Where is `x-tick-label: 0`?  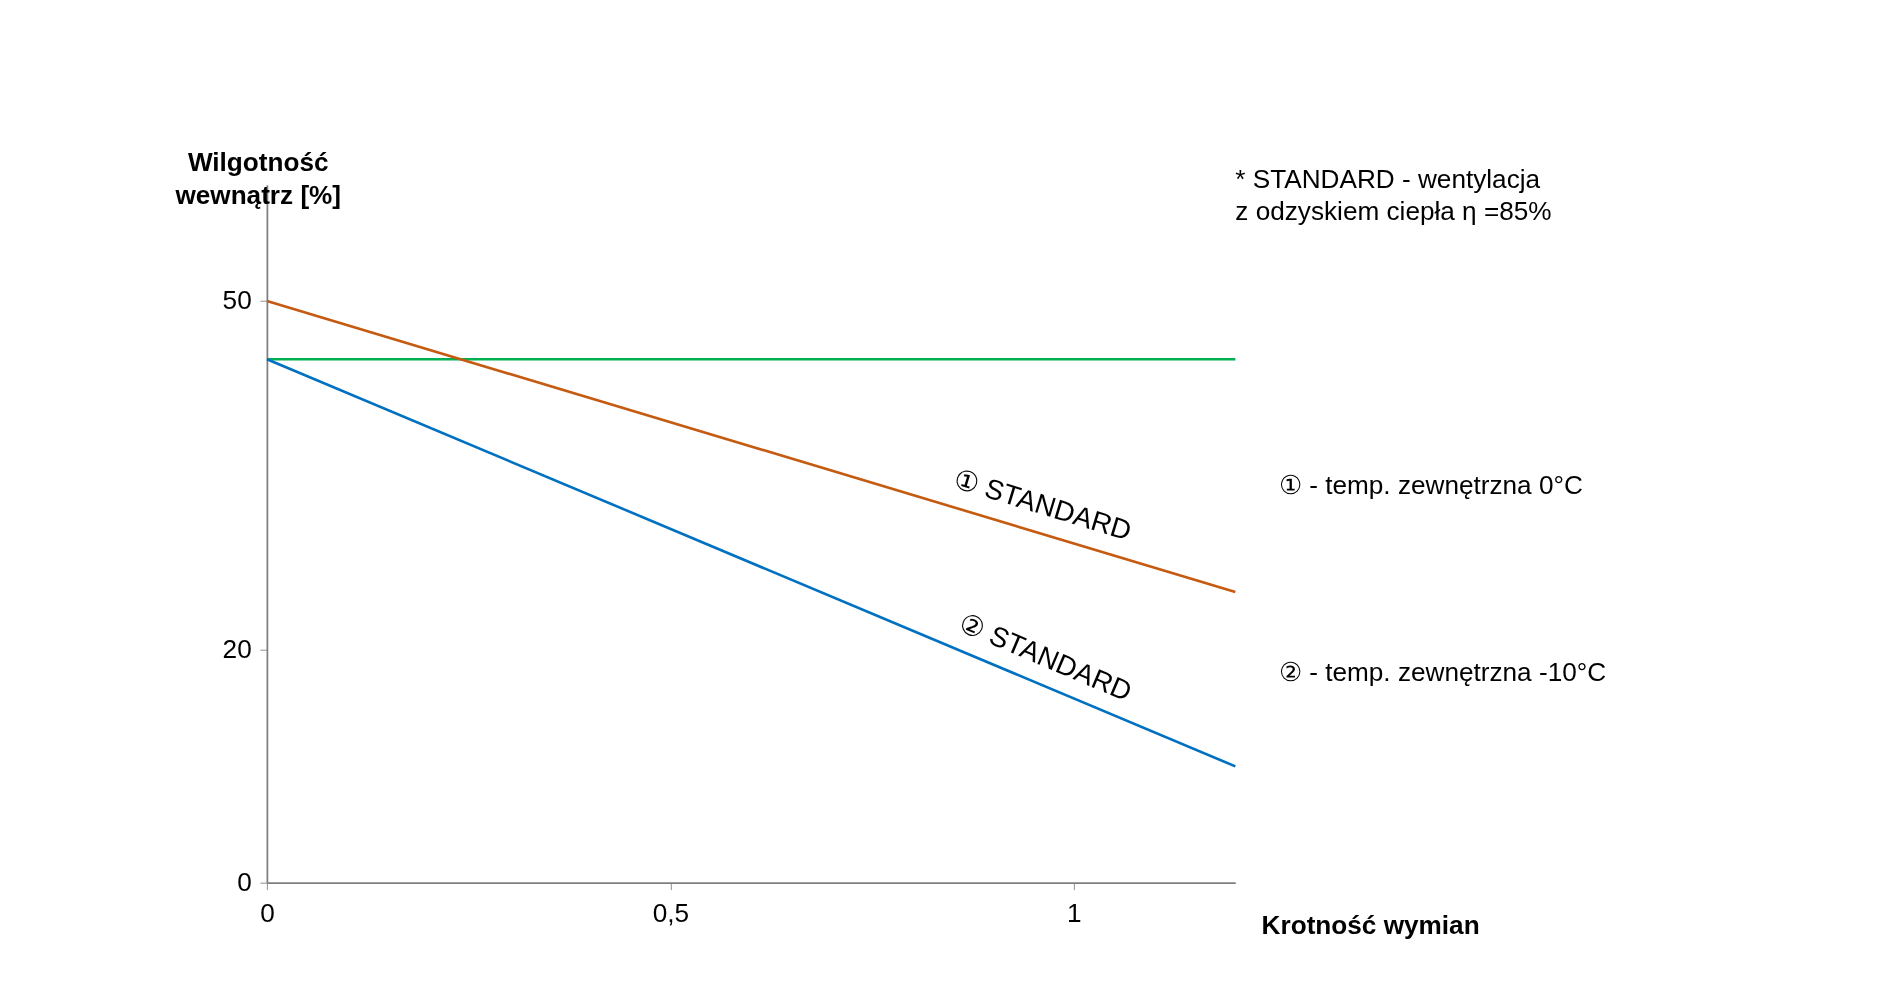
x-tick-label: 0 is located at coordinates (267, 912).